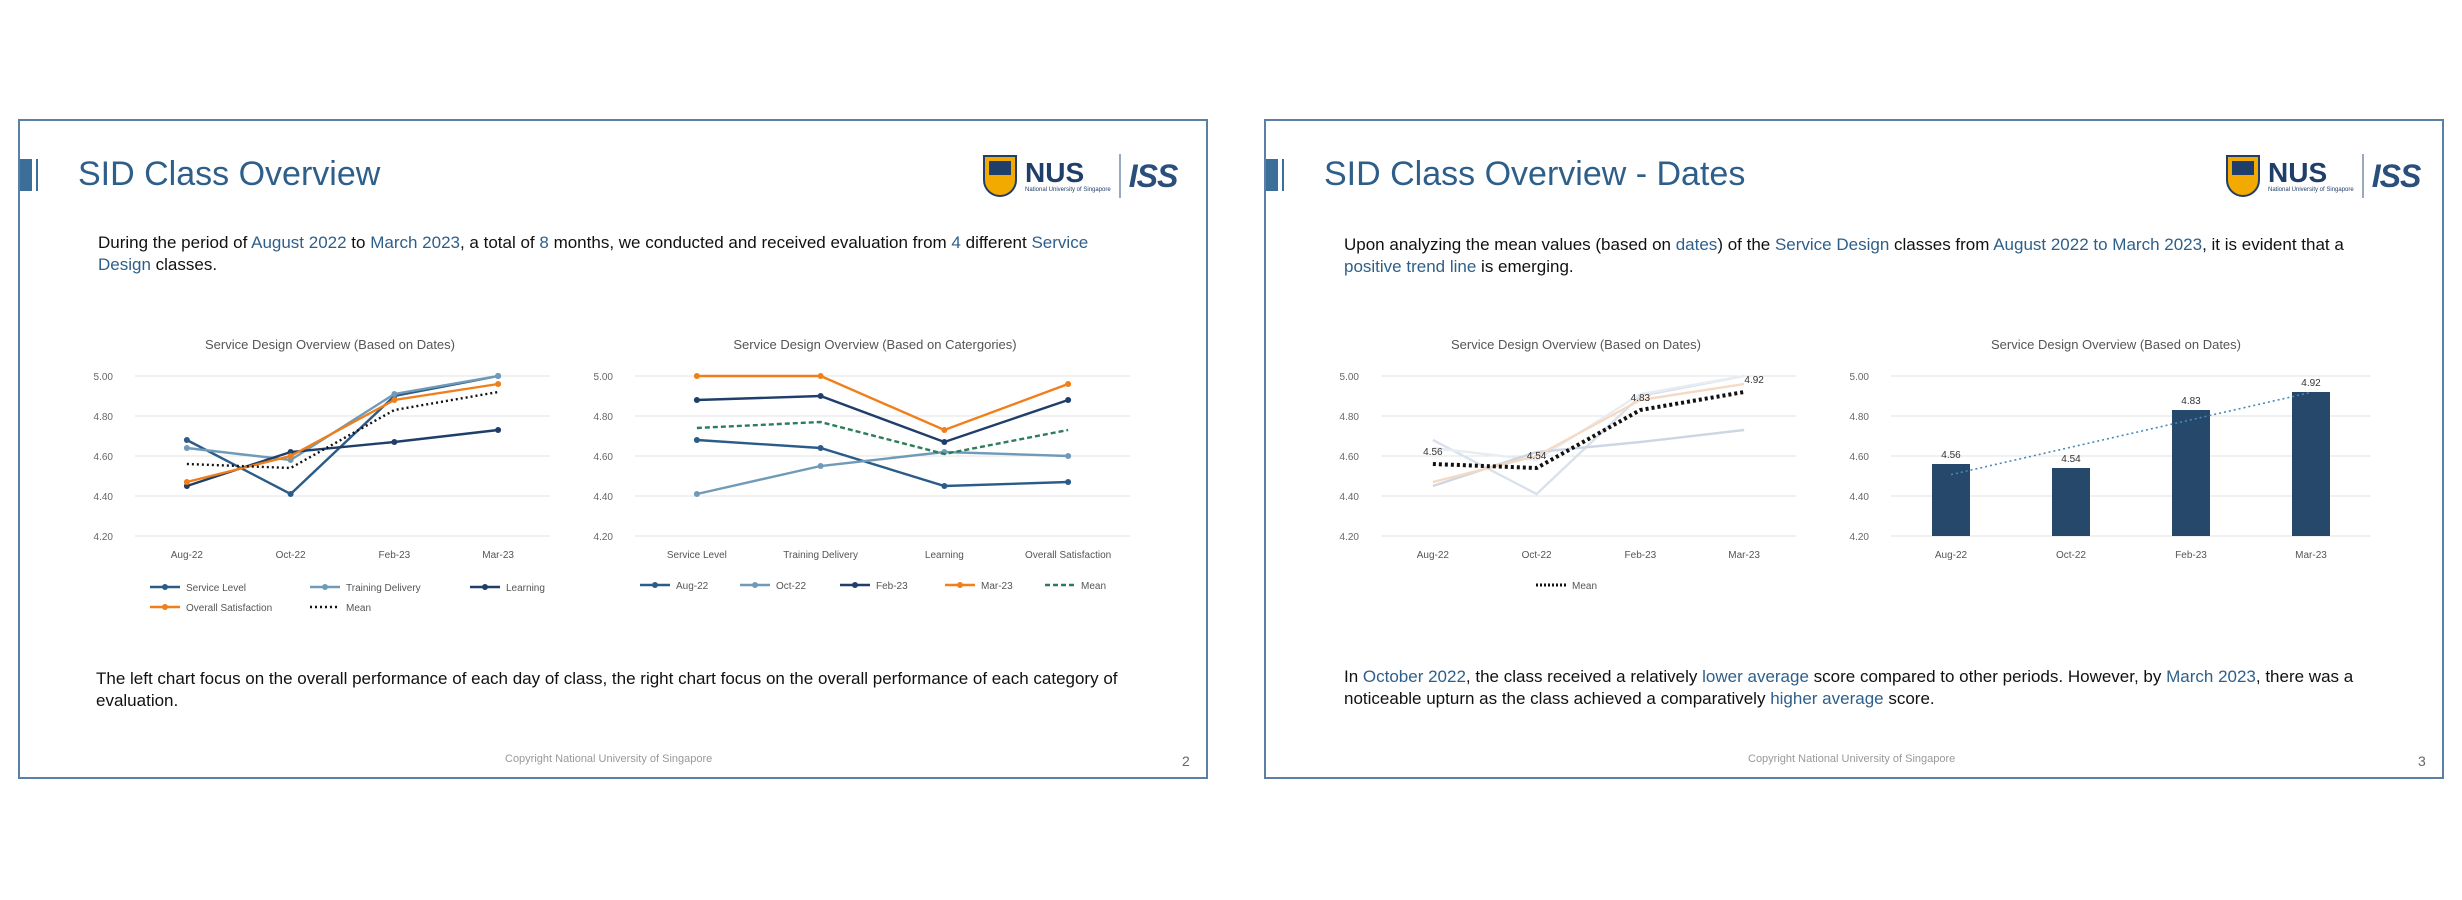 Image resolution: width=2462 pixels, height=900 pixels. I want to click on bar-value-label: 4.92, so click(2311, 383).